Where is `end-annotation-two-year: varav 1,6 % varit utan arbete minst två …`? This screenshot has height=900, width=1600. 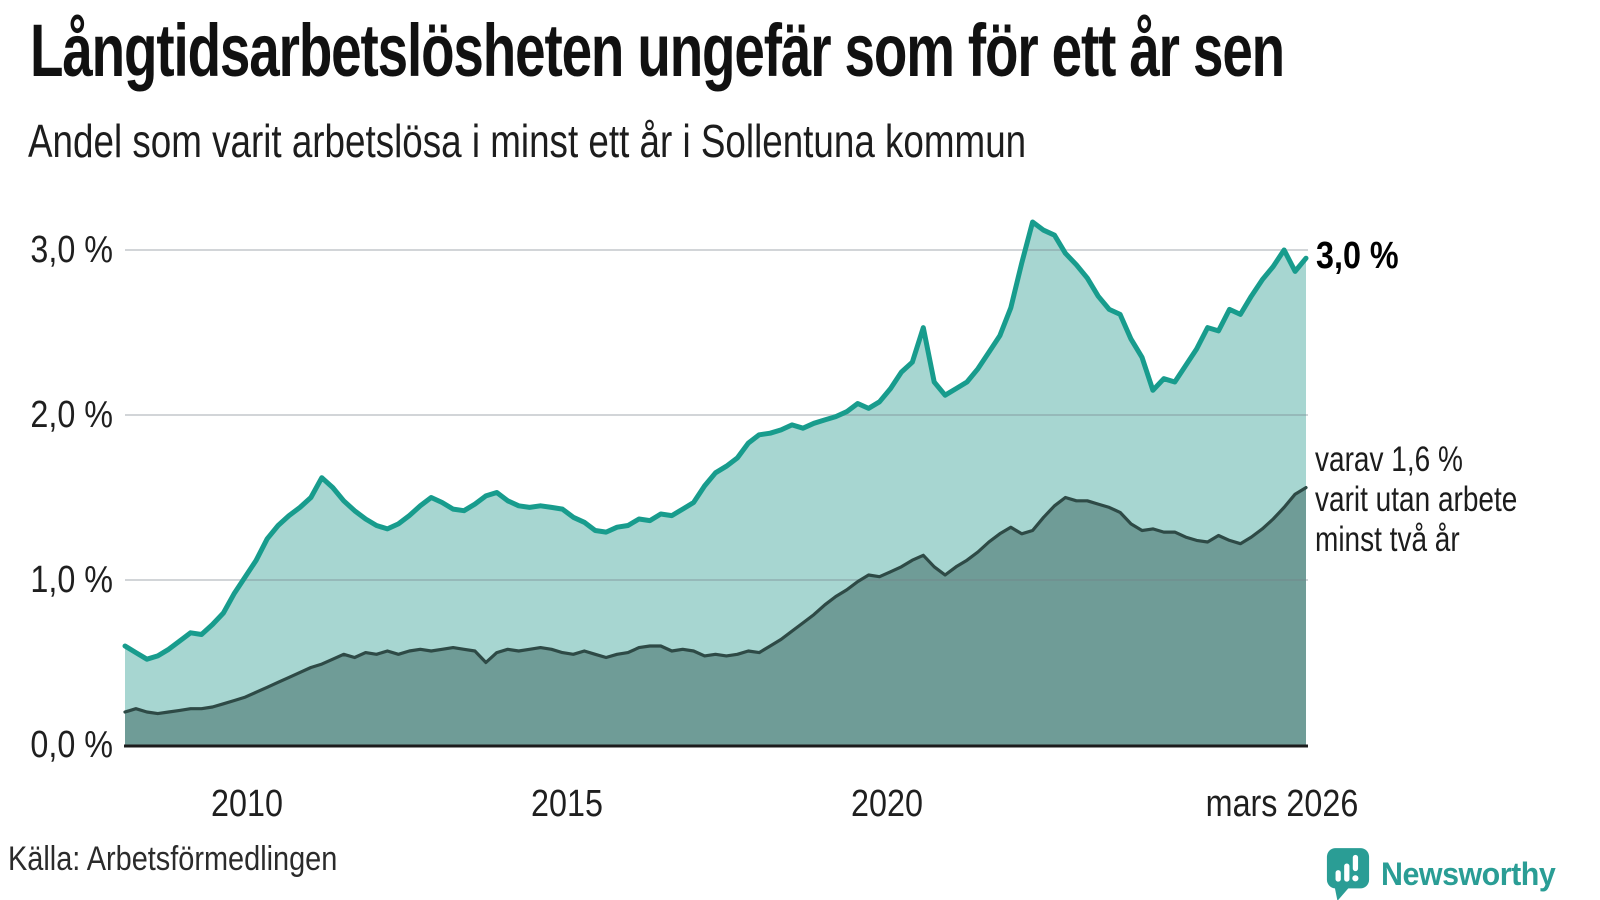
end-annotation-two-year: varav 1,6 % varit utan arbete minst två … is located at coordinates (1416, 500).